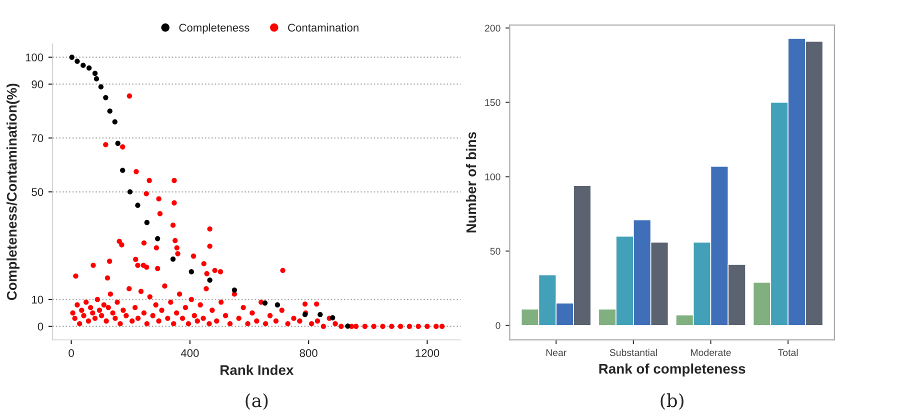 The height and width of the screenshot is (417, 907). Describe the element at coordinates (38, 138) in the screenshot. I see `y-tick-label: 70` at that location.